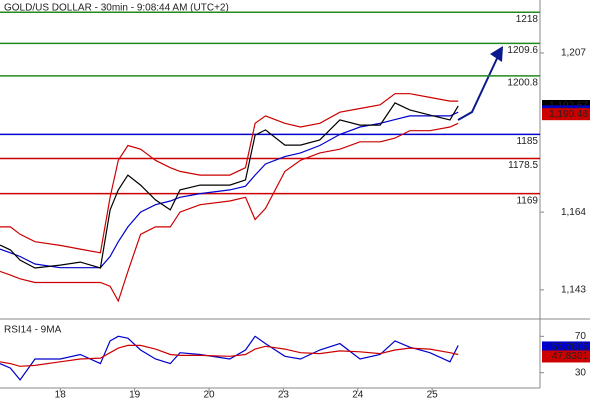 This screenshot has width=590, height=400. Describe the element at coordinates (573, 212) in the screenshot. I see `y-tick-label: 1,164` at that location.